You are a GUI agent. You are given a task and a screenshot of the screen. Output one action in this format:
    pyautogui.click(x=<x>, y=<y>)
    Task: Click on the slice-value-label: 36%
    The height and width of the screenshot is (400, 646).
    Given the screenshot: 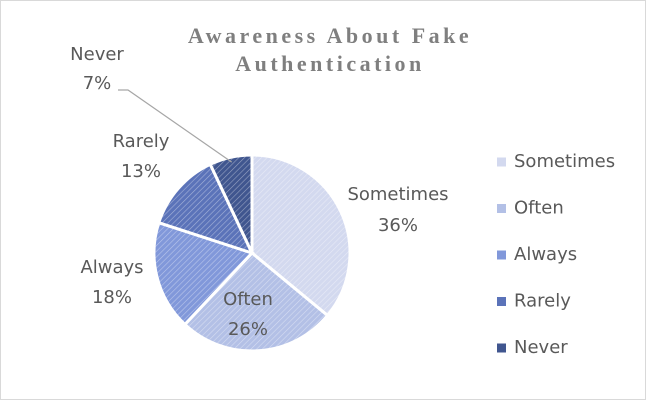 What is the action you would take?
    pyautogui.click(x=398, y=225)
    